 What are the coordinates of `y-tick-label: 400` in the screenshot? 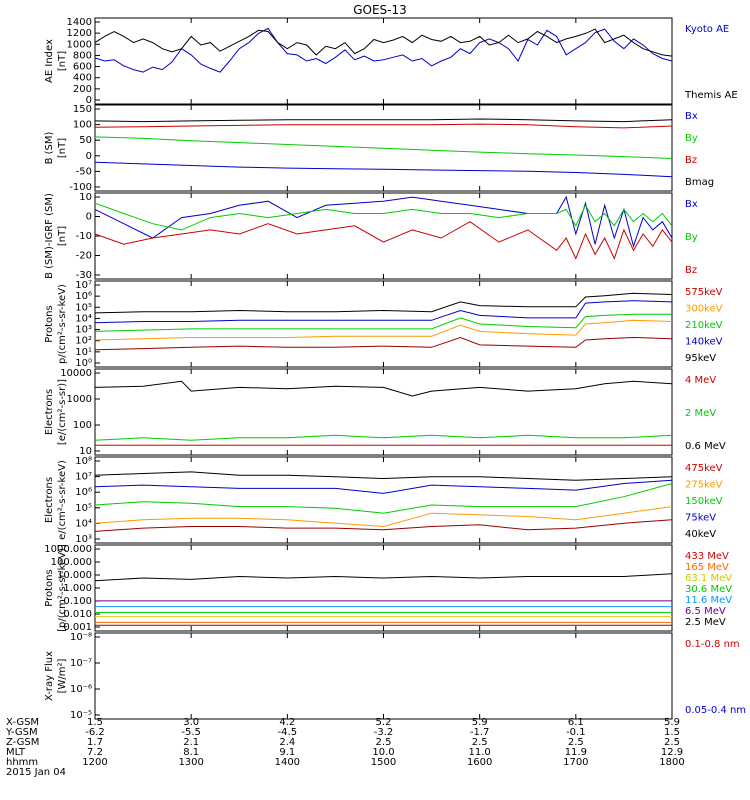 It's located at (82, 78).